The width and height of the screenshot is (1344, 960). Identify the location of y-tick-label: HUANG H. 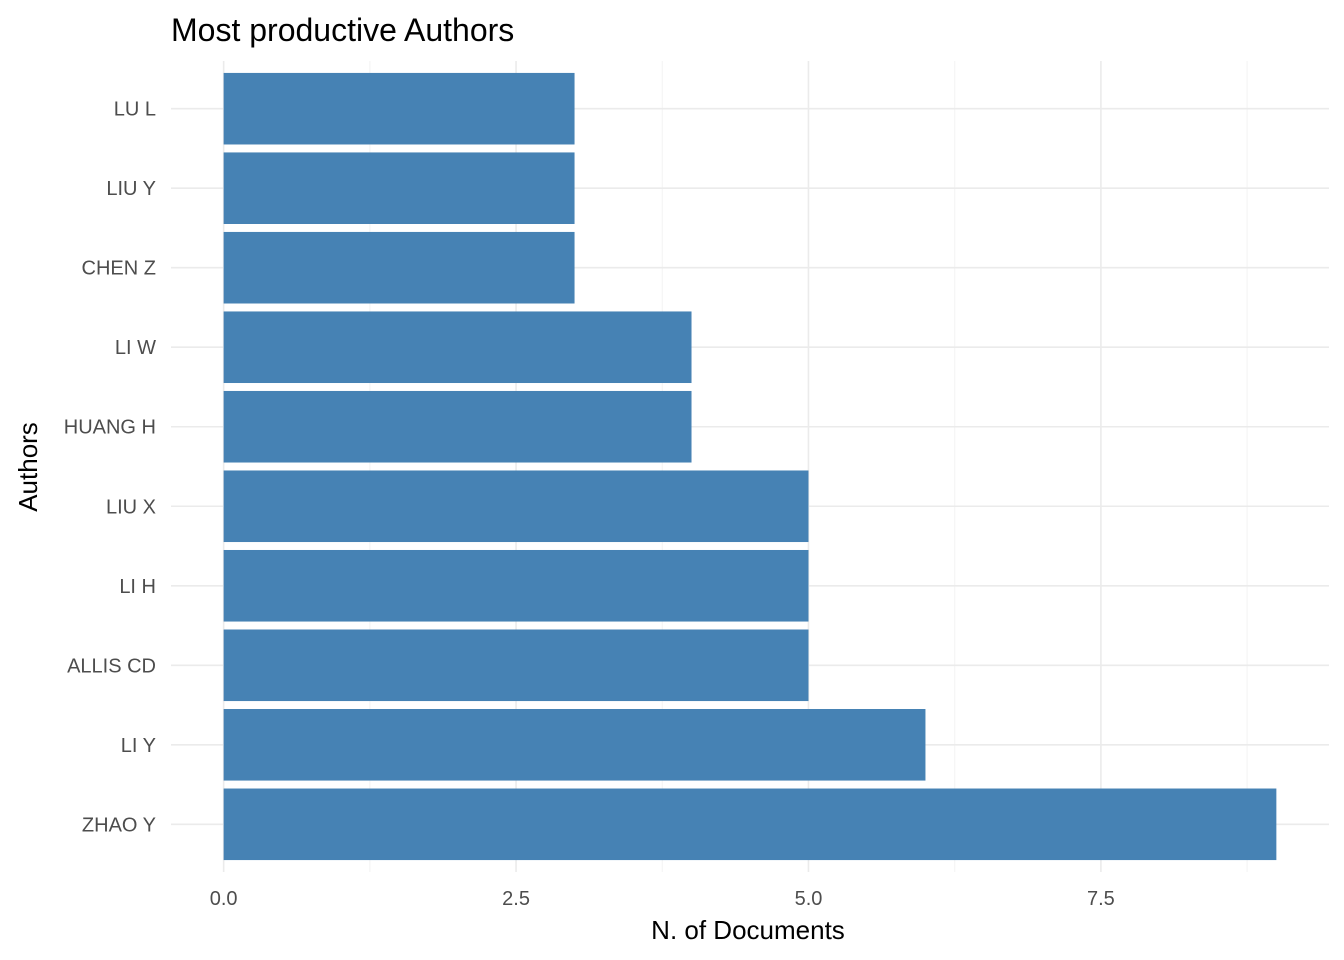
(110, 428).